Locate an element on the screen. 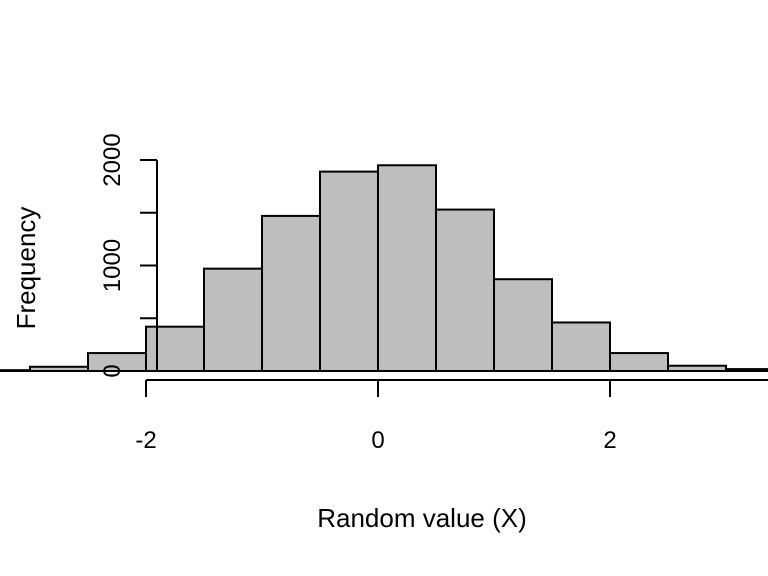  y-tick-label-1: 1000 is located at coordinates (112, 265).